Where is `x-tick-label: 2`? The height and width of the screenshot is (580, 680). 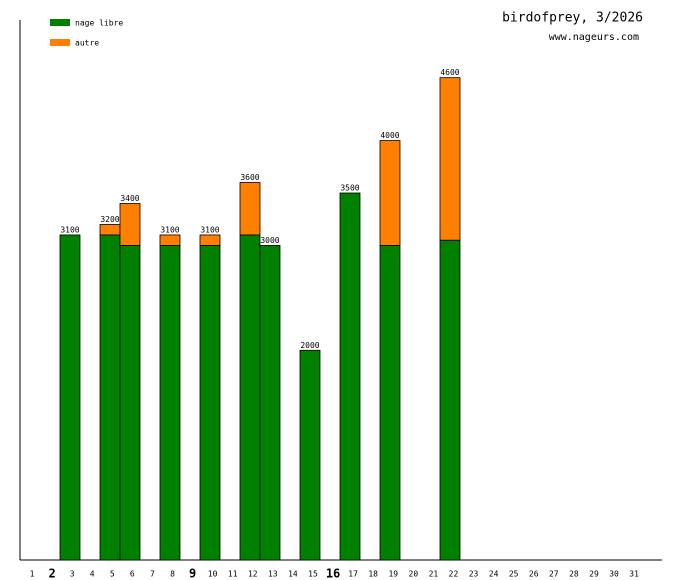
x-tick-label: 2 is located at coordinates (51, 573).